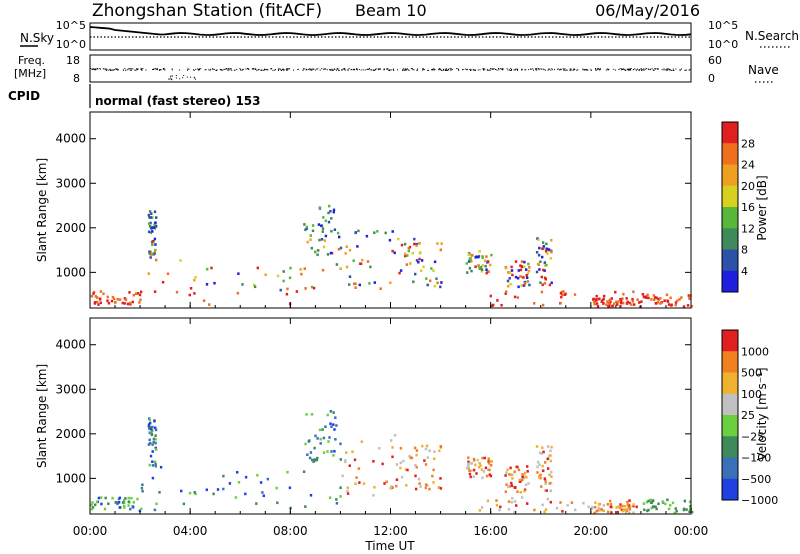  I want to click on x-axis-label: Time UT, so click(389, 546).